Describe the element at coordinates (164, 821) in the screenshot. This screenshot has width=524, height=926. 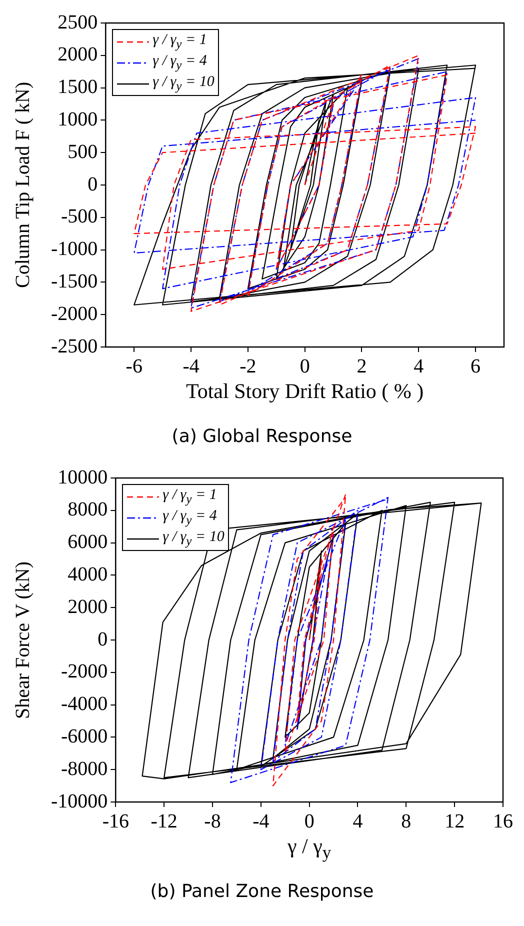
I see `x-tick-label: -12` at that location.